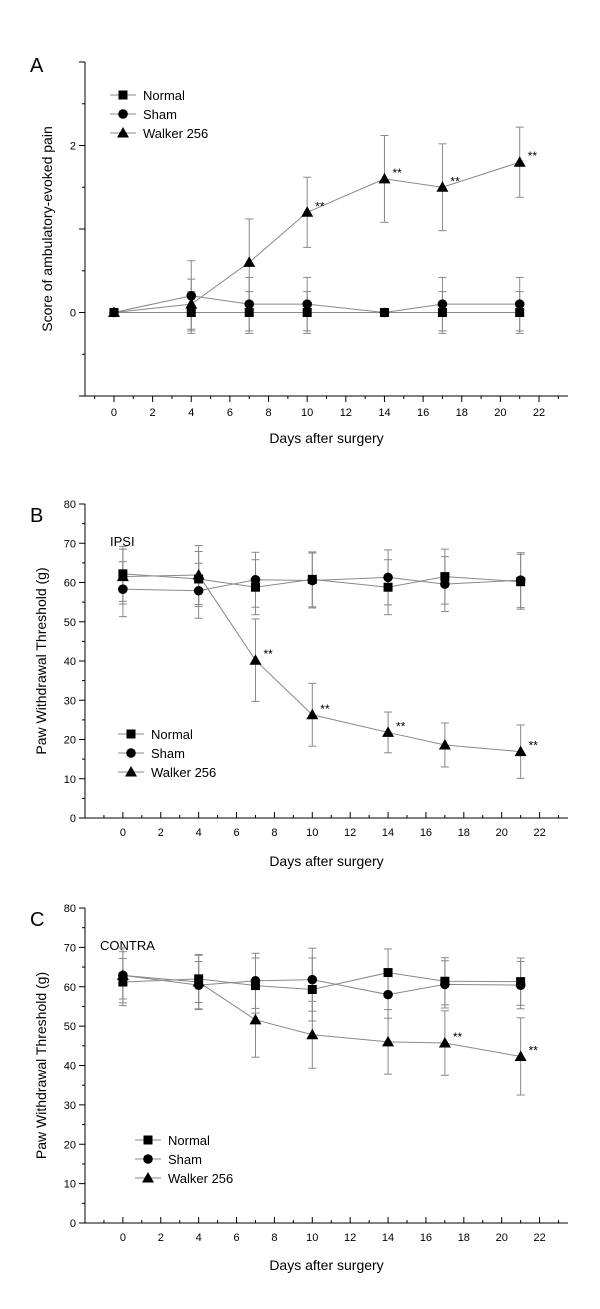 This screenshot has height=1309, width=600. What do you see at coordinates (388, 833) in the screenshot?
I see `x-tick-label: 14` at bounding box center [388, 833].